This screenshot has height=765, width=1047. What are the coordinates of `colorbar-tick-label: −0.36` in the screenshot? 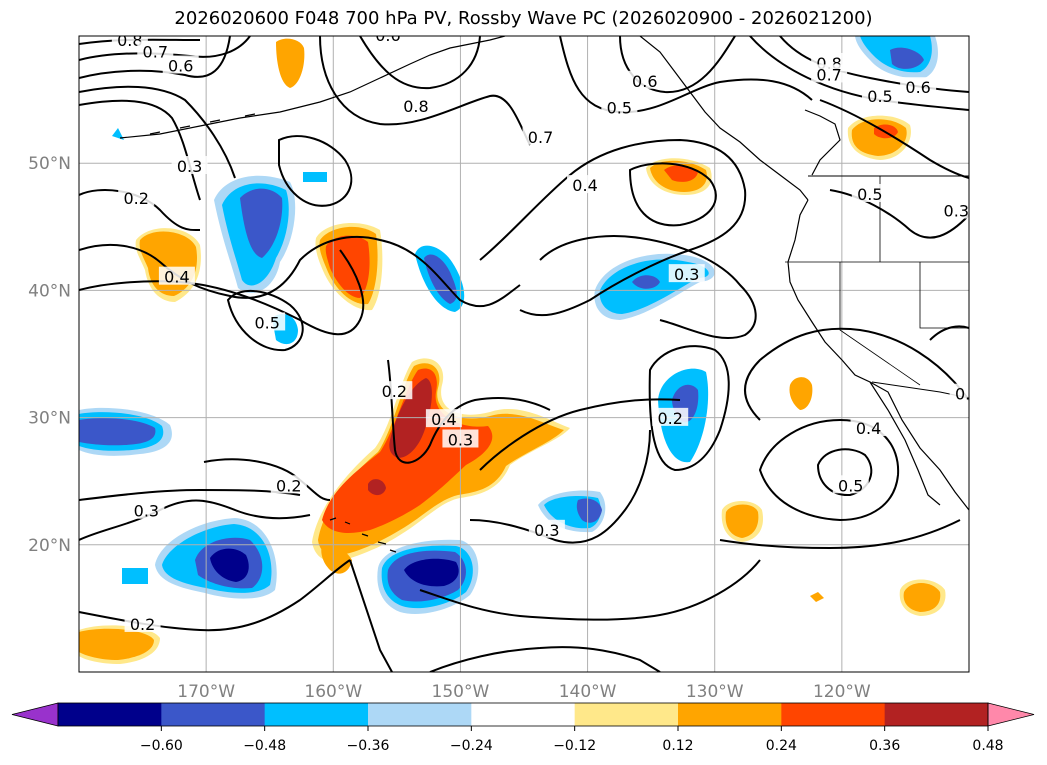 It's located at (368, 746).